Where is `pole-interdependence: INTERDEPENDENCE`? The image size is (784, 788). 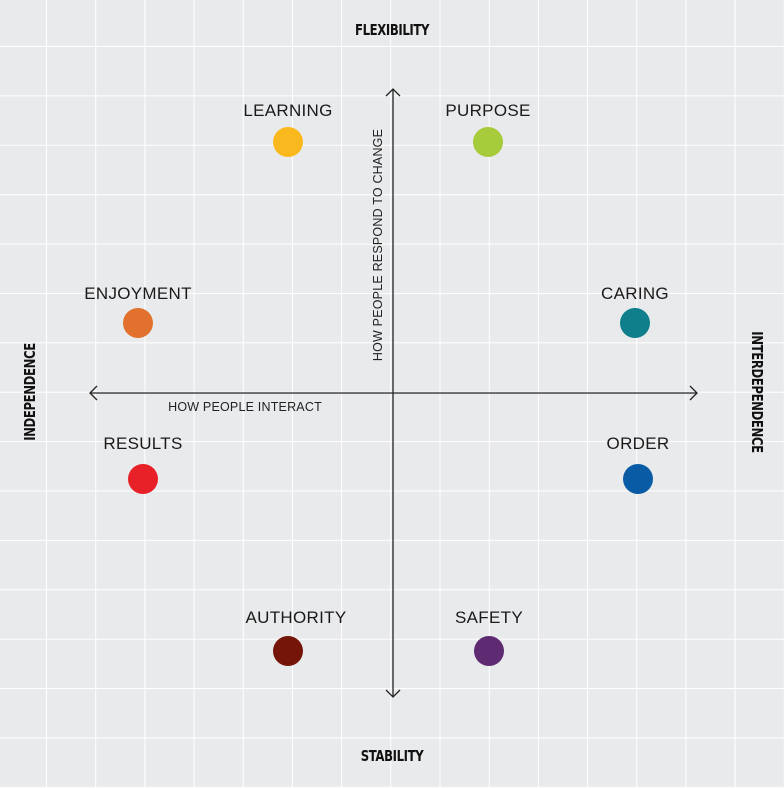 pole-interdependence: INTERDEPENDENCE is located at coordinates (757, 392).